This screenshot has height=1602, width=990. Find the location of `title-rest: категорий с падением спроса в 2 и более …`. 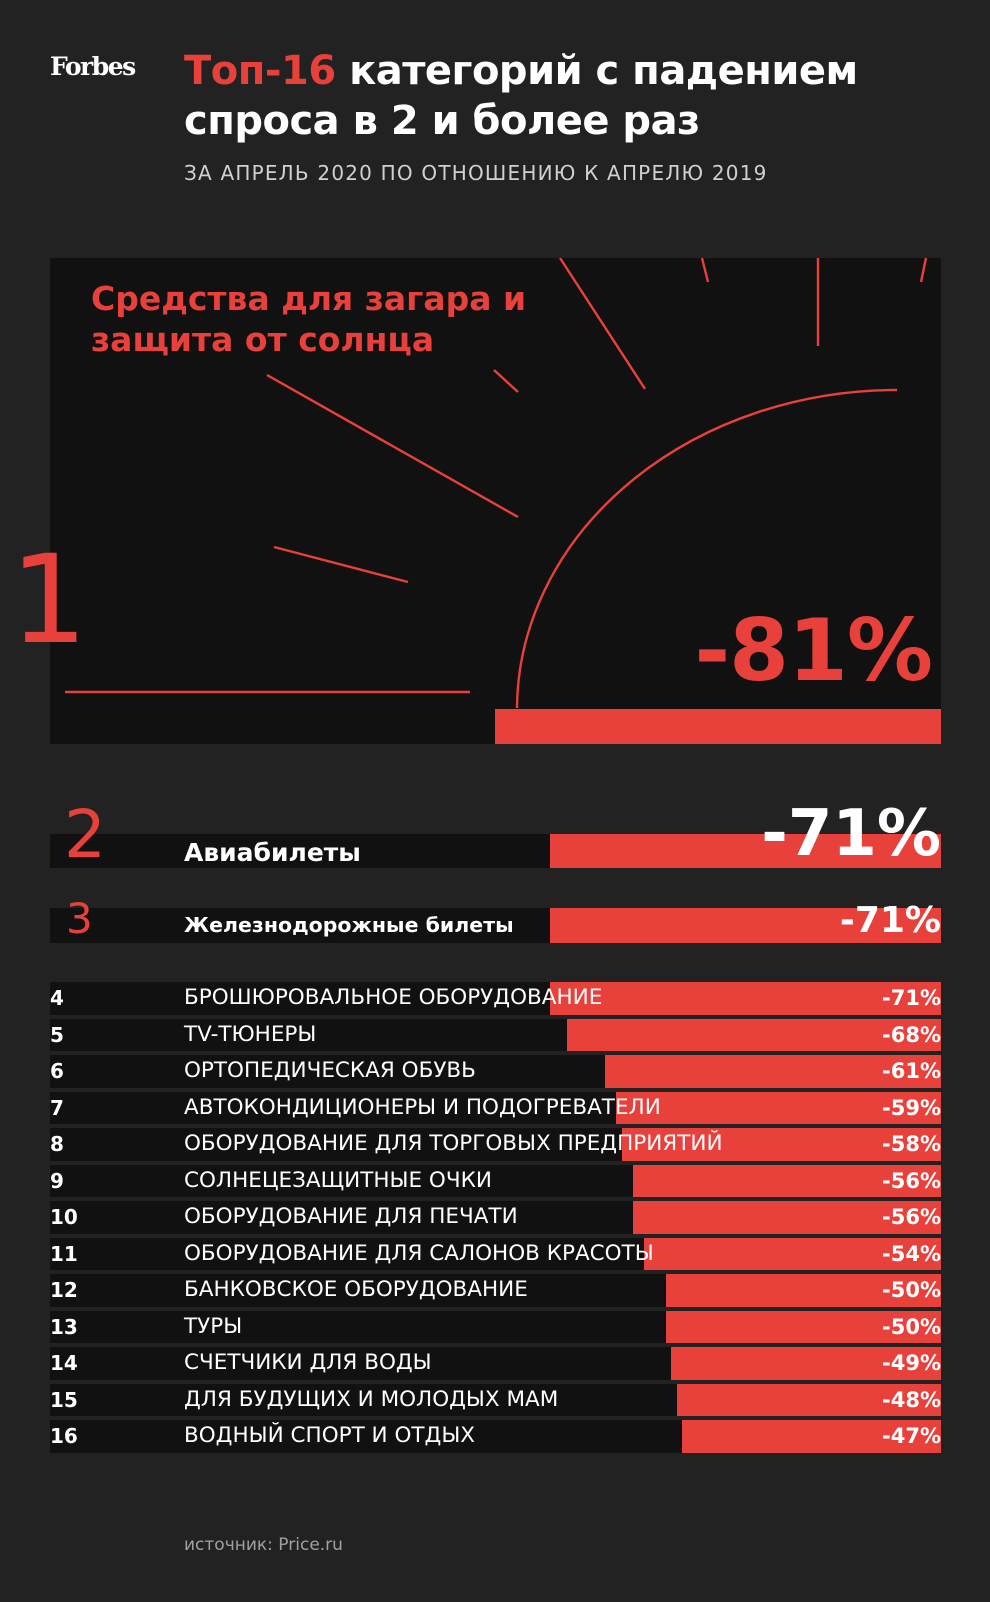

title-rest: категорий с падением спроса в 2 и более … is located at coordinates (521, 96).